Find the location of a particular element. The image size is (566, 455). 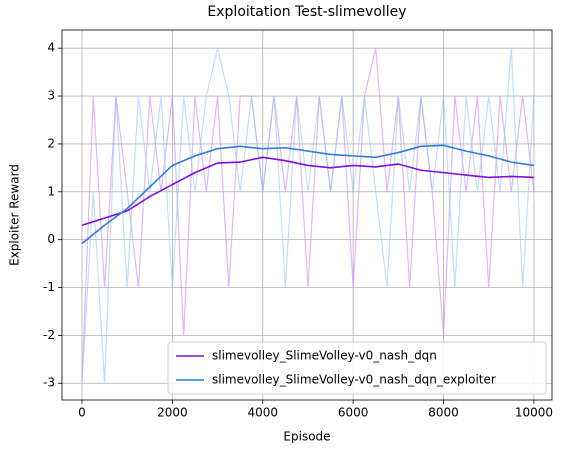

x-tick-label: 2000 is located at coordinates (172, 413).